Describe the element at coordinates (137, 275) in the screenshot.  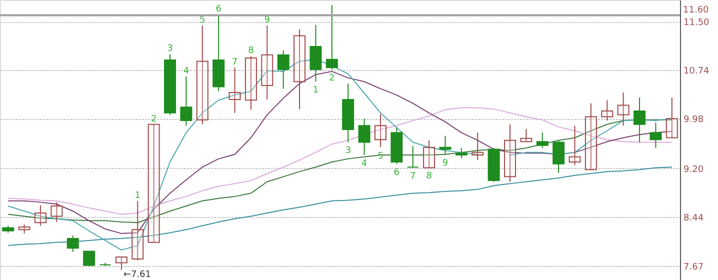
I see `annotation: ←7.61` at that location.